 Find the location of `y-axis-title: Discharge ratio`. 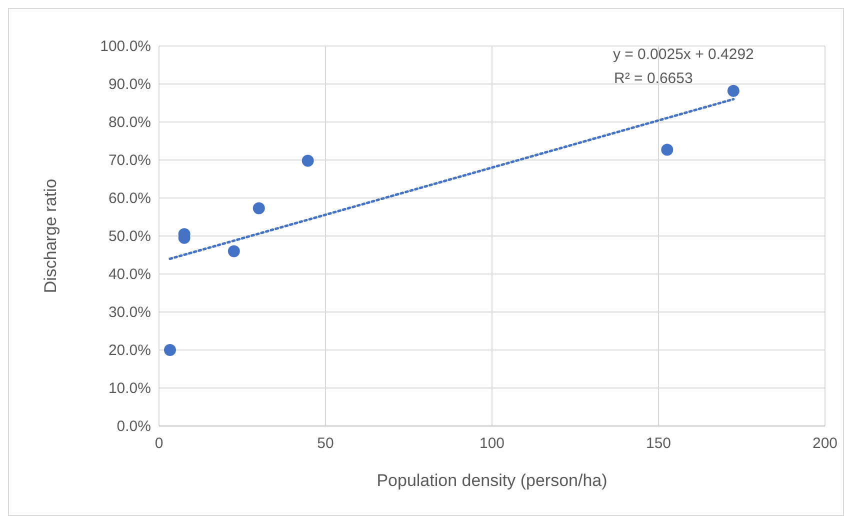

y-axis-title: Discharge ratio is located at coordinates (50, 236).